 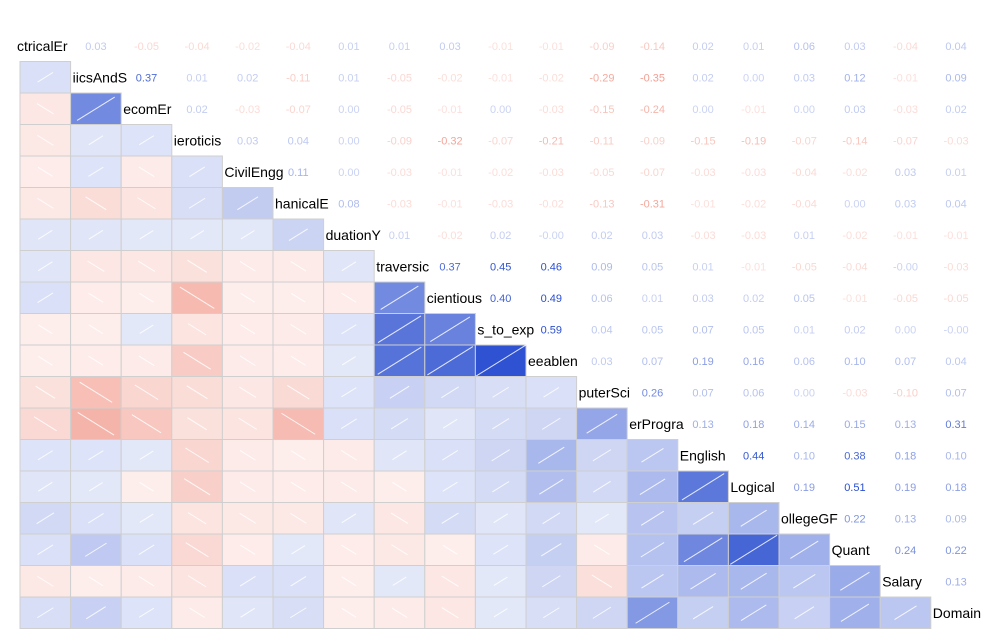 I want to click on correlation-value: 0.22, so click(x=854, y=519).